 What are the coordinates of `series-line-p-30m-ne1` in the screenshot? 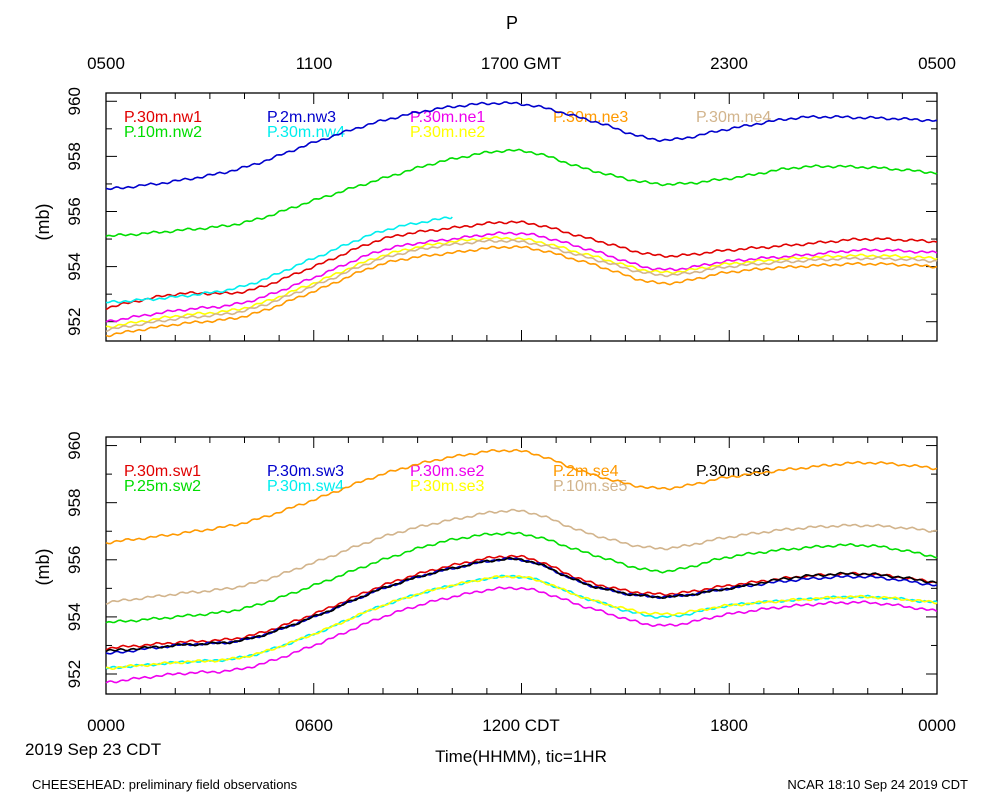 It's located at (521, 277).